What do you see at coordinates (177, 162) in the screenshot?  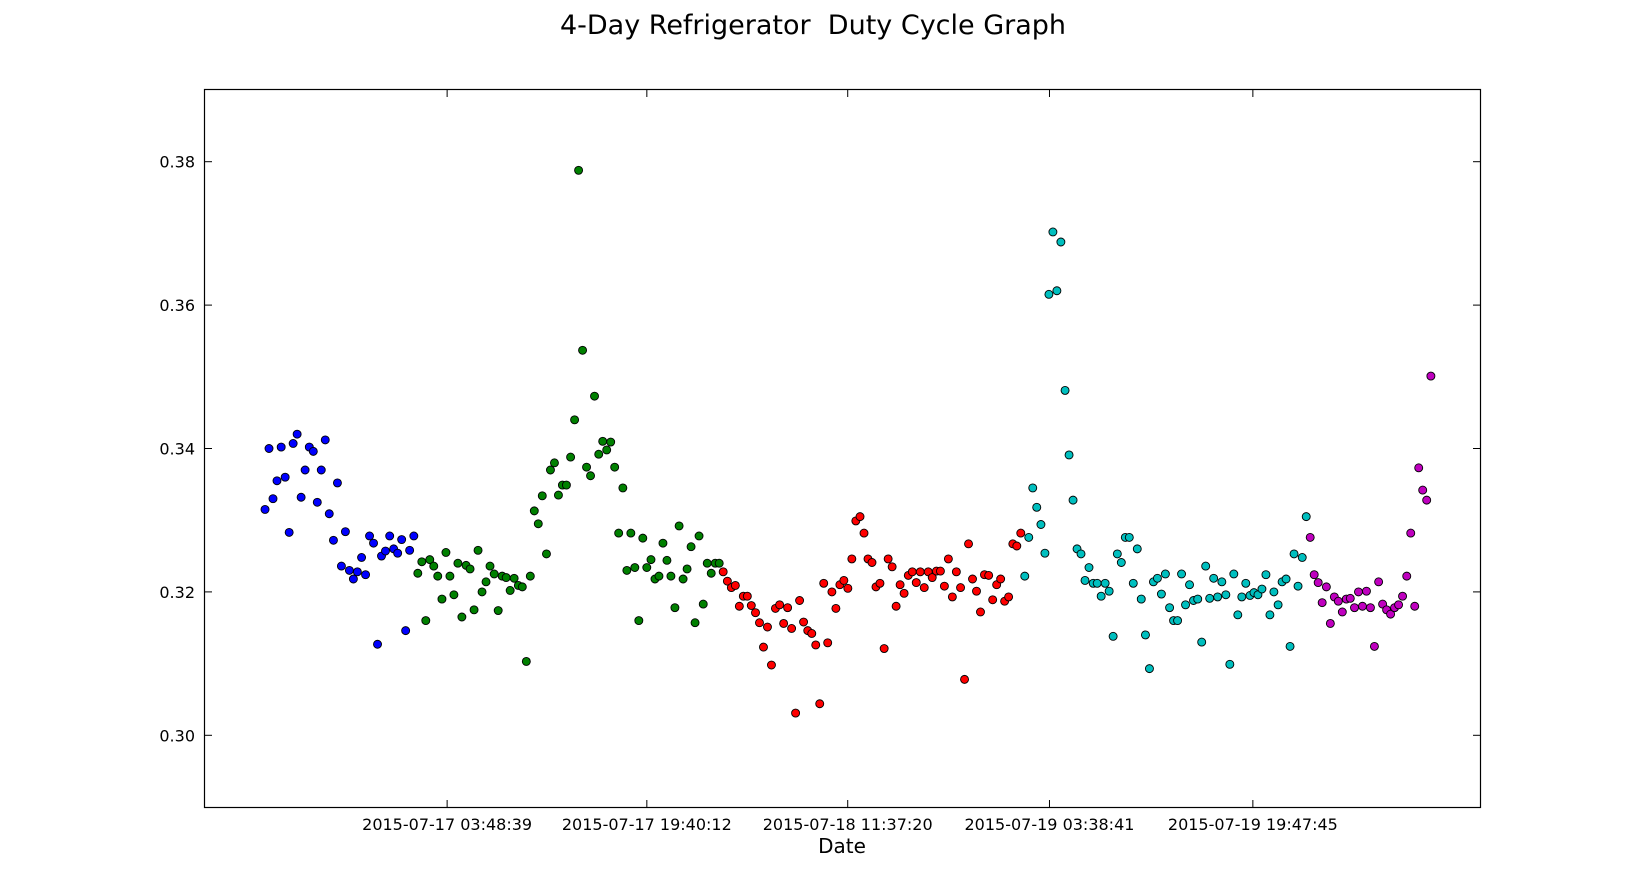 I see `y-tick-label: 0.38` at bounding box center [177, 162].